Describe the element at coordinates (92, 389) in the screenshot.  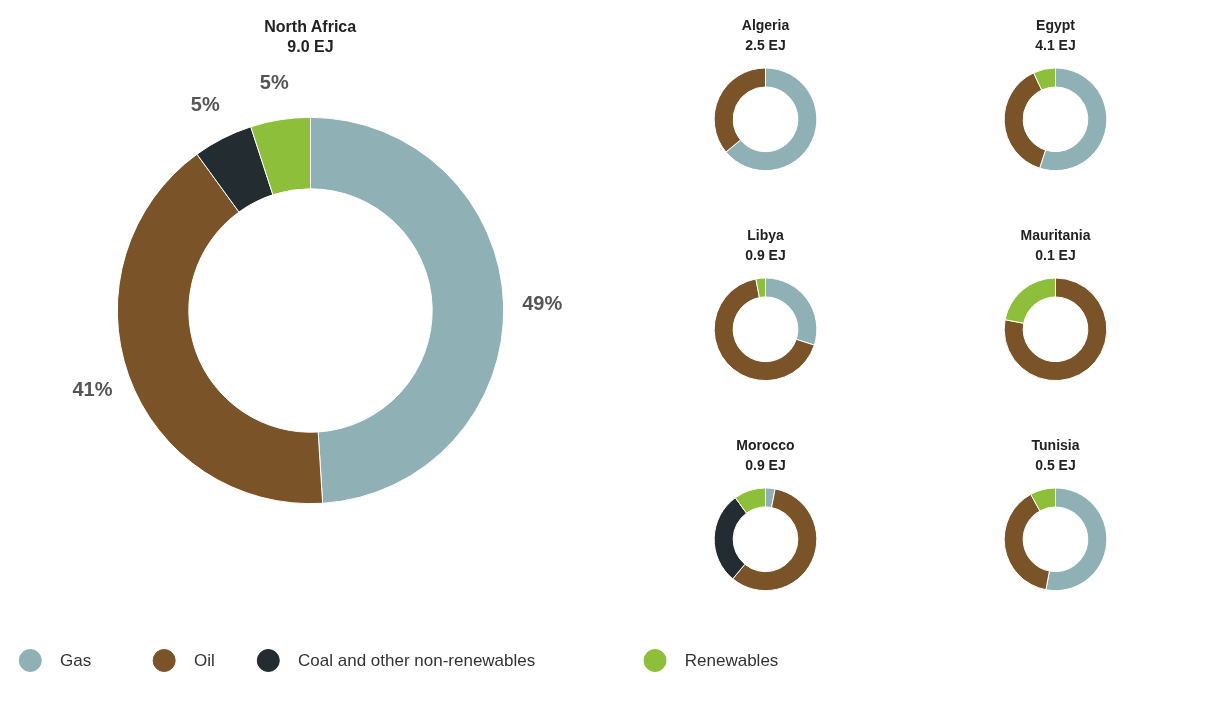
I see `data-label: 41%` at that location.